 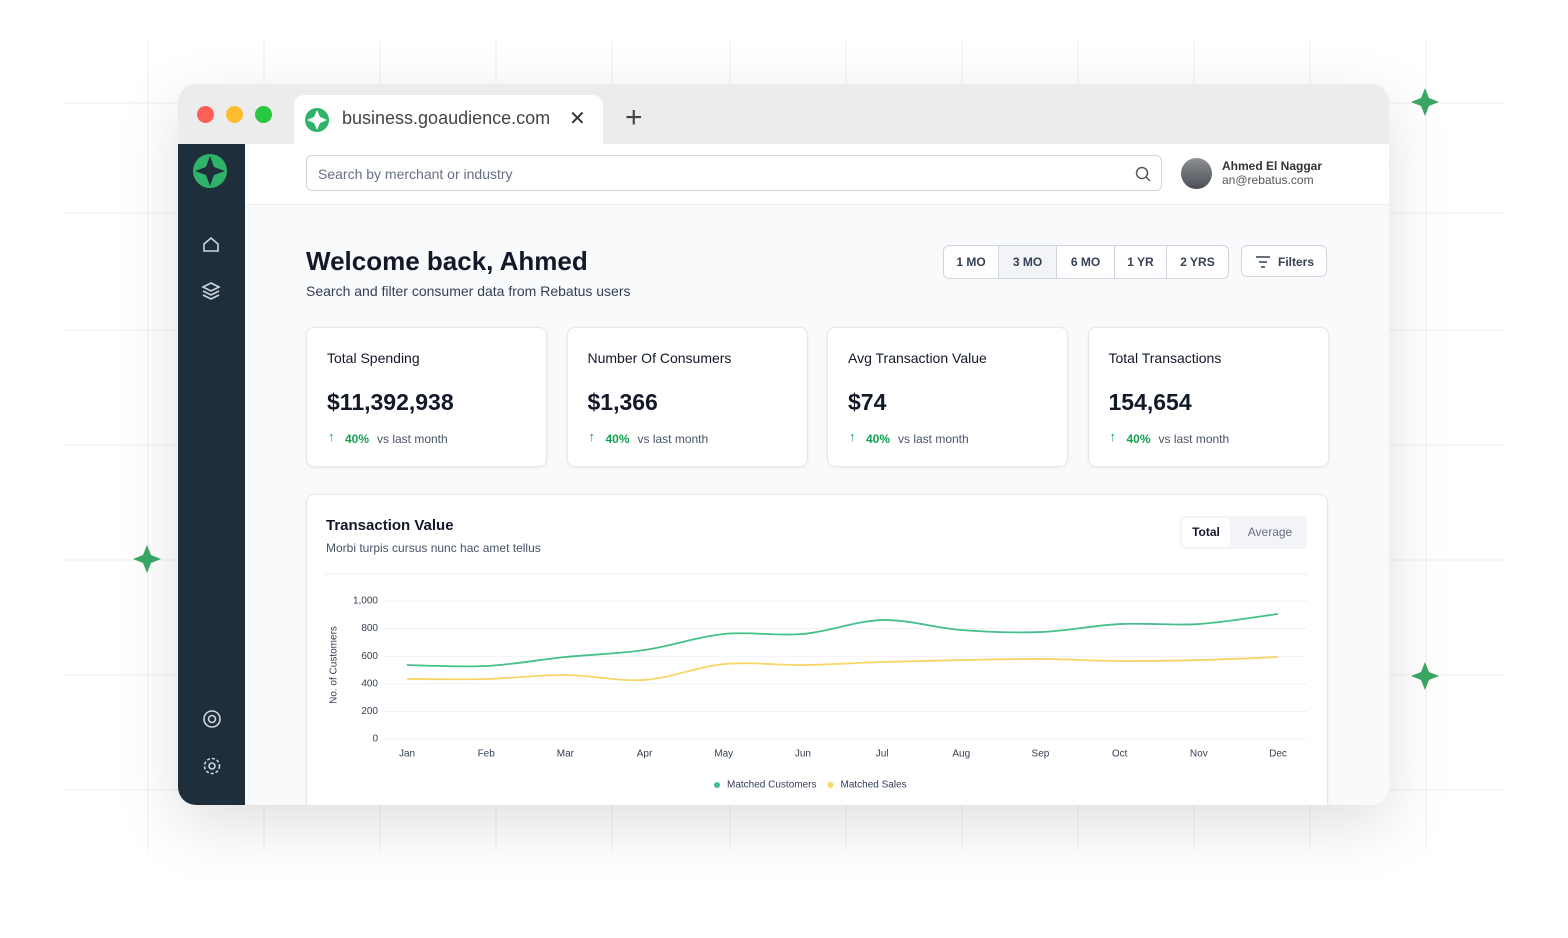 I want to click on range-button: 1 YR, so click(x=1141, y=262).